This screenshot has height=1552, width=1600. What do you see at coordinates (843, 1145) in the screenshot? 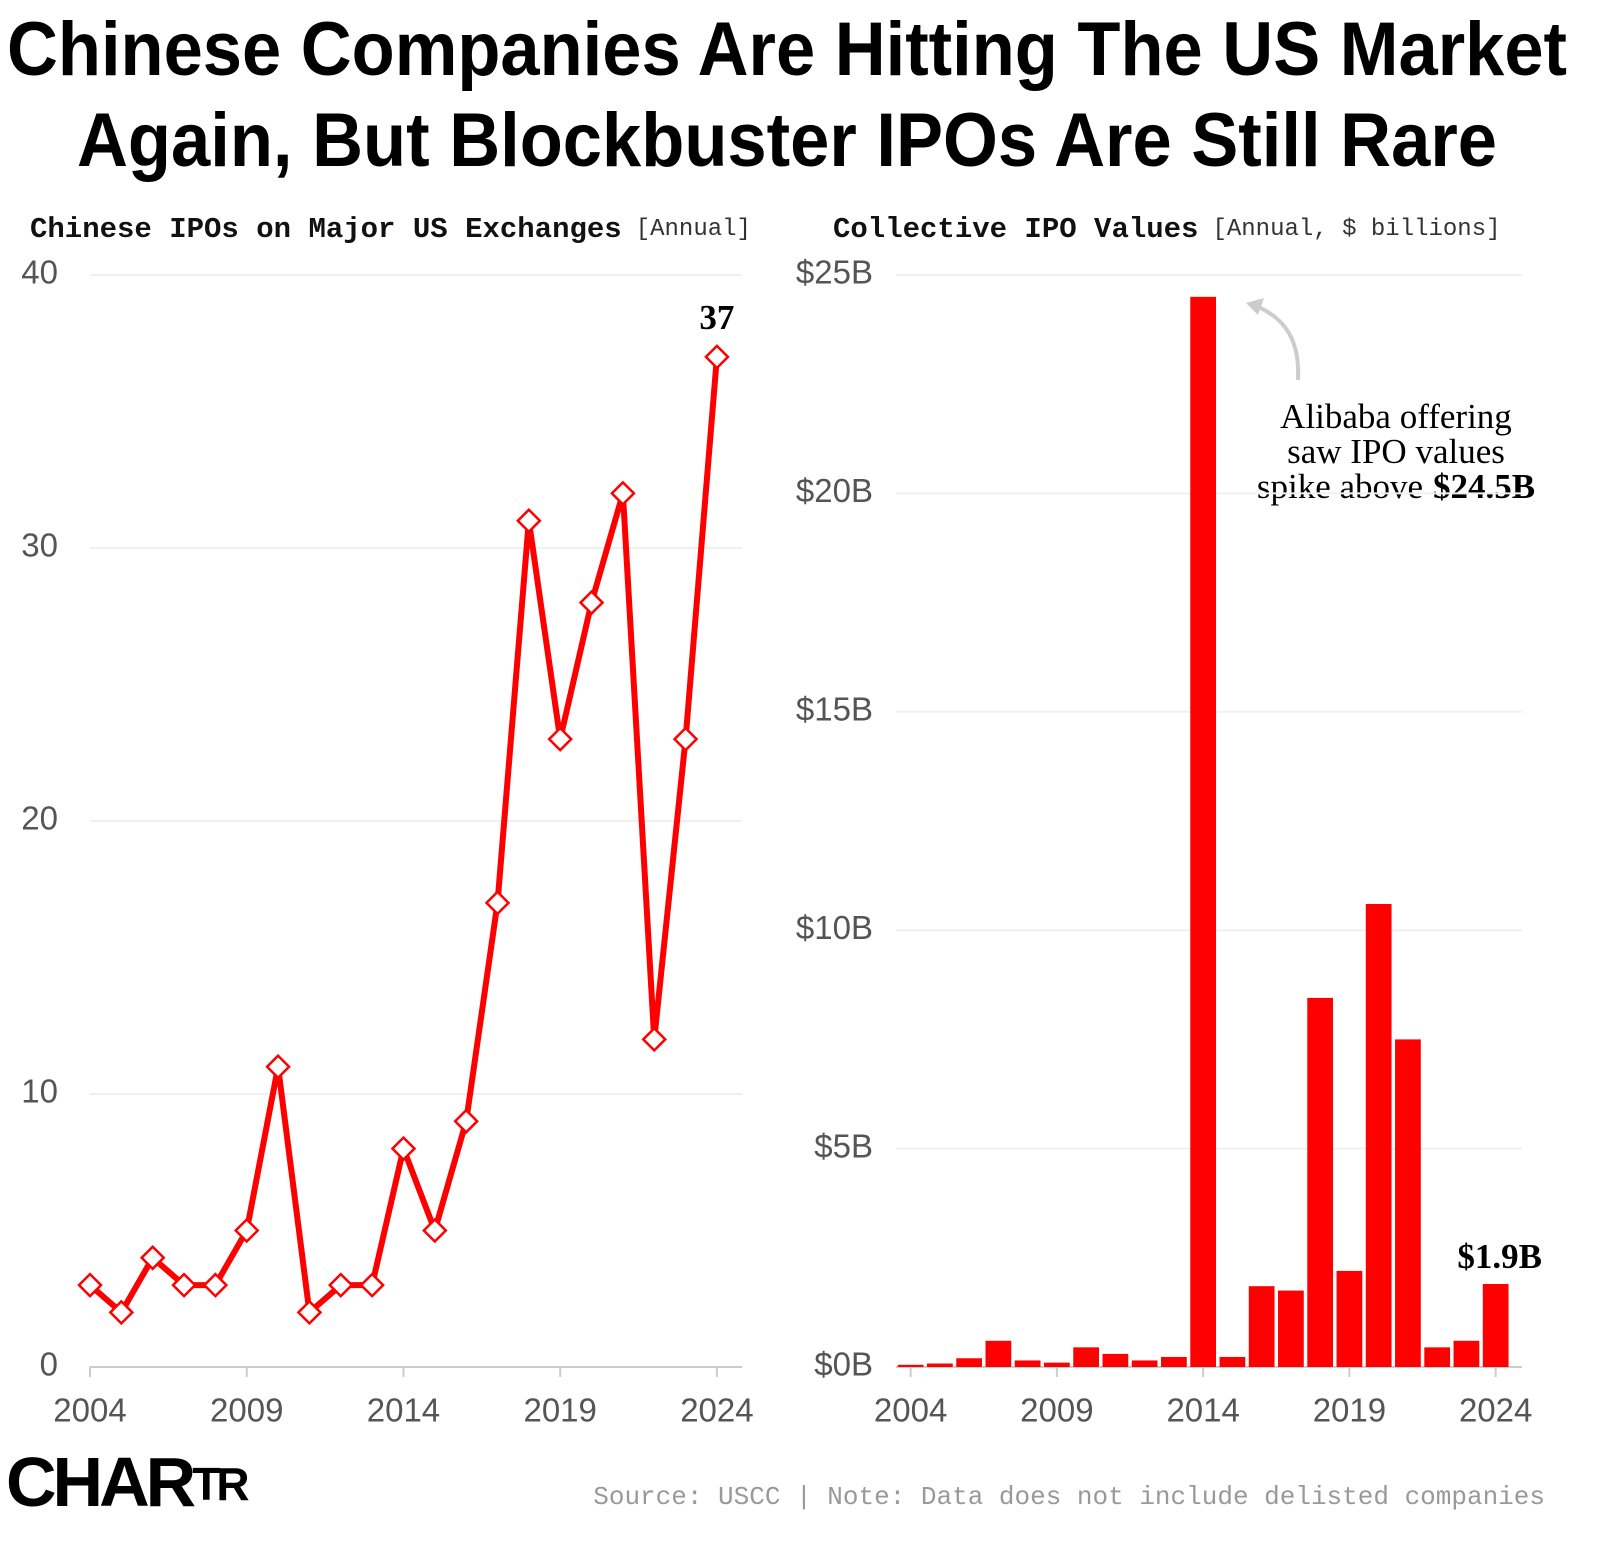
I see `y-tick-label: $5B` at bounding box center [843, 1145].